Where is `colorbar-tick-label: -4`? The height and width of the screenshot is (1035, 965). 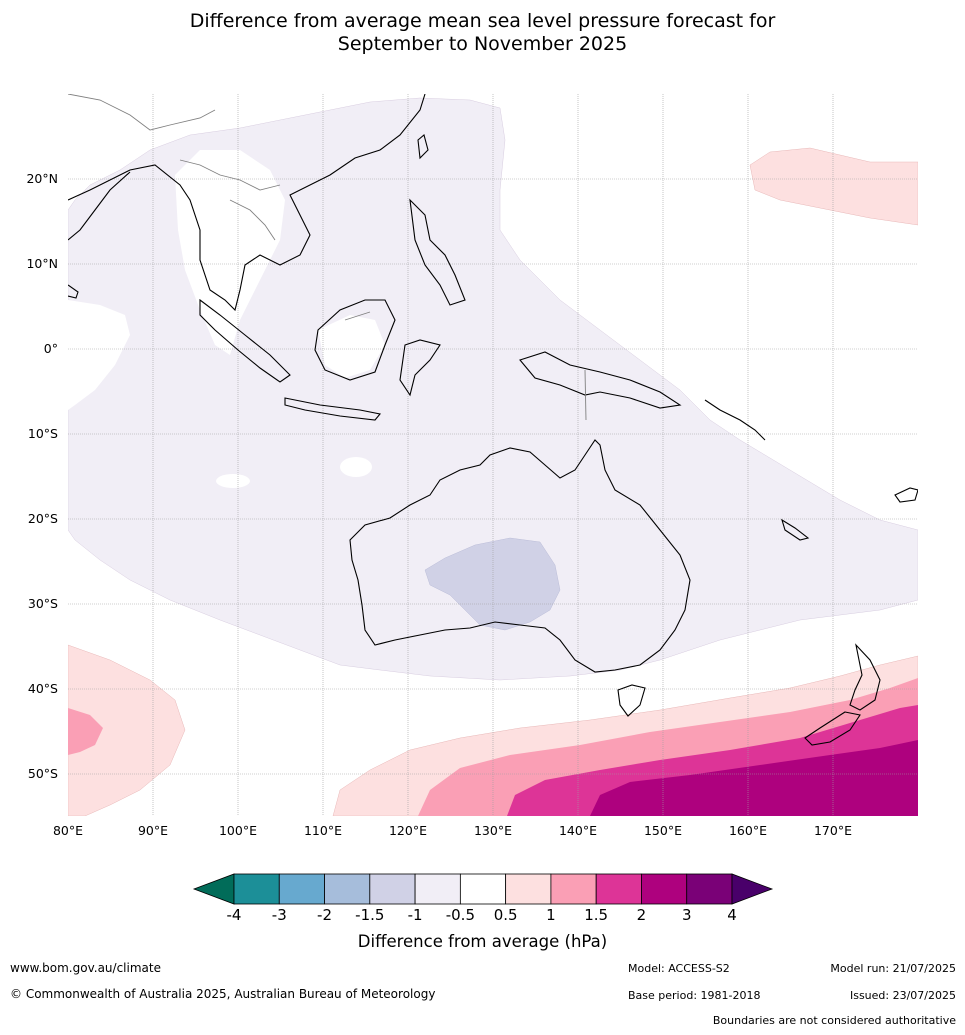
colorbar-tick-label: -4 is located at coordinates (234, 915).